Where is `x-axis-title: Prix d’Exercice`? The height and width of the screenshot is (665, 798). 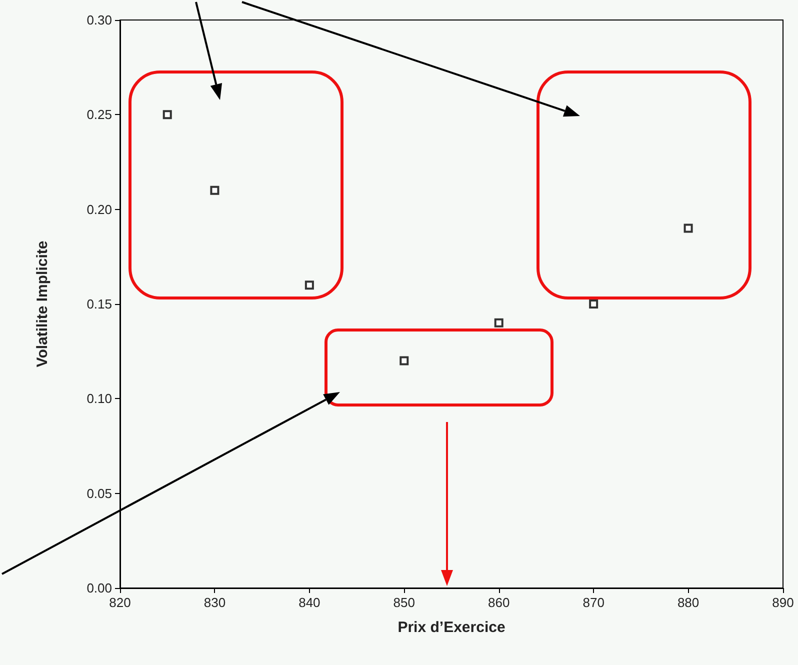
x-axis-title: Prix d’Exercice is located at coordinates (452, 627).